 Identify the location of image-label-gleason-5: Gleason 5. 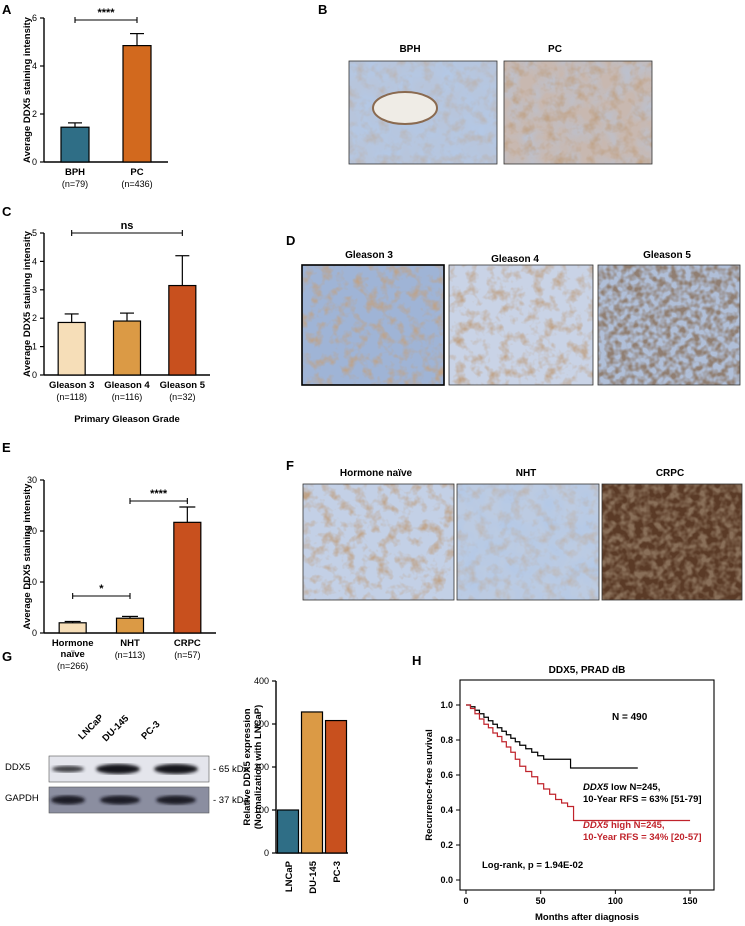
(667, 255).